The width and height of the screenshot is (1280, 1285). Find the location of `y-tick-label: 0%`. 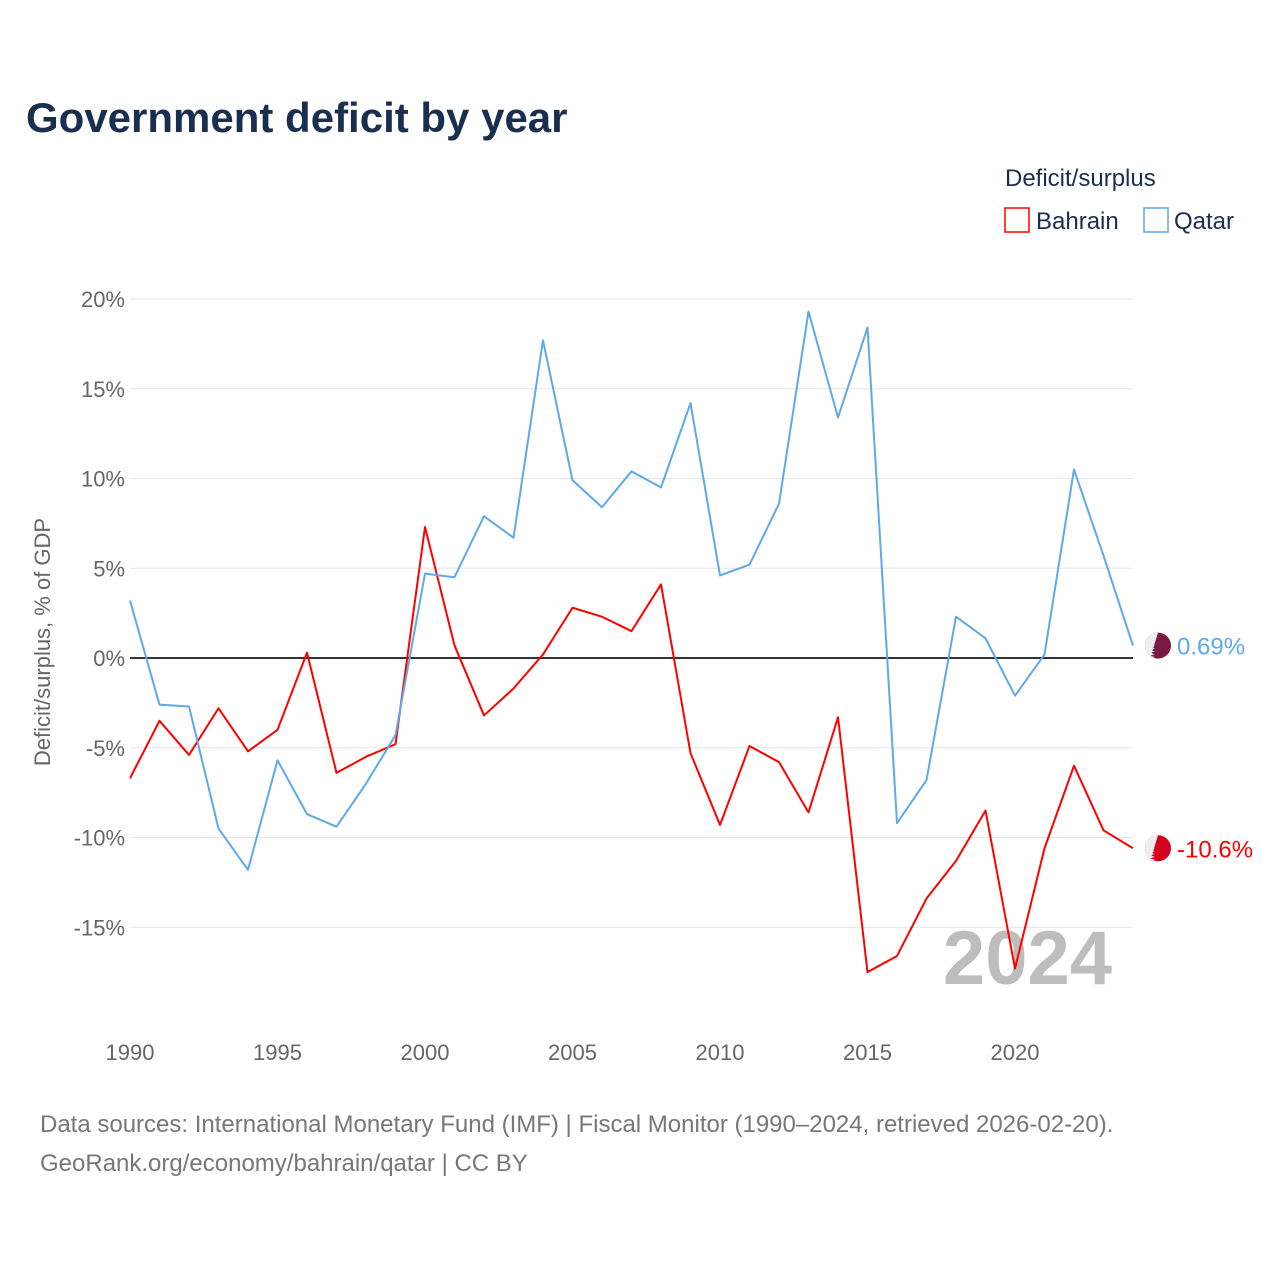

y-tick-label: 0% is located at coordinates (109, 658).